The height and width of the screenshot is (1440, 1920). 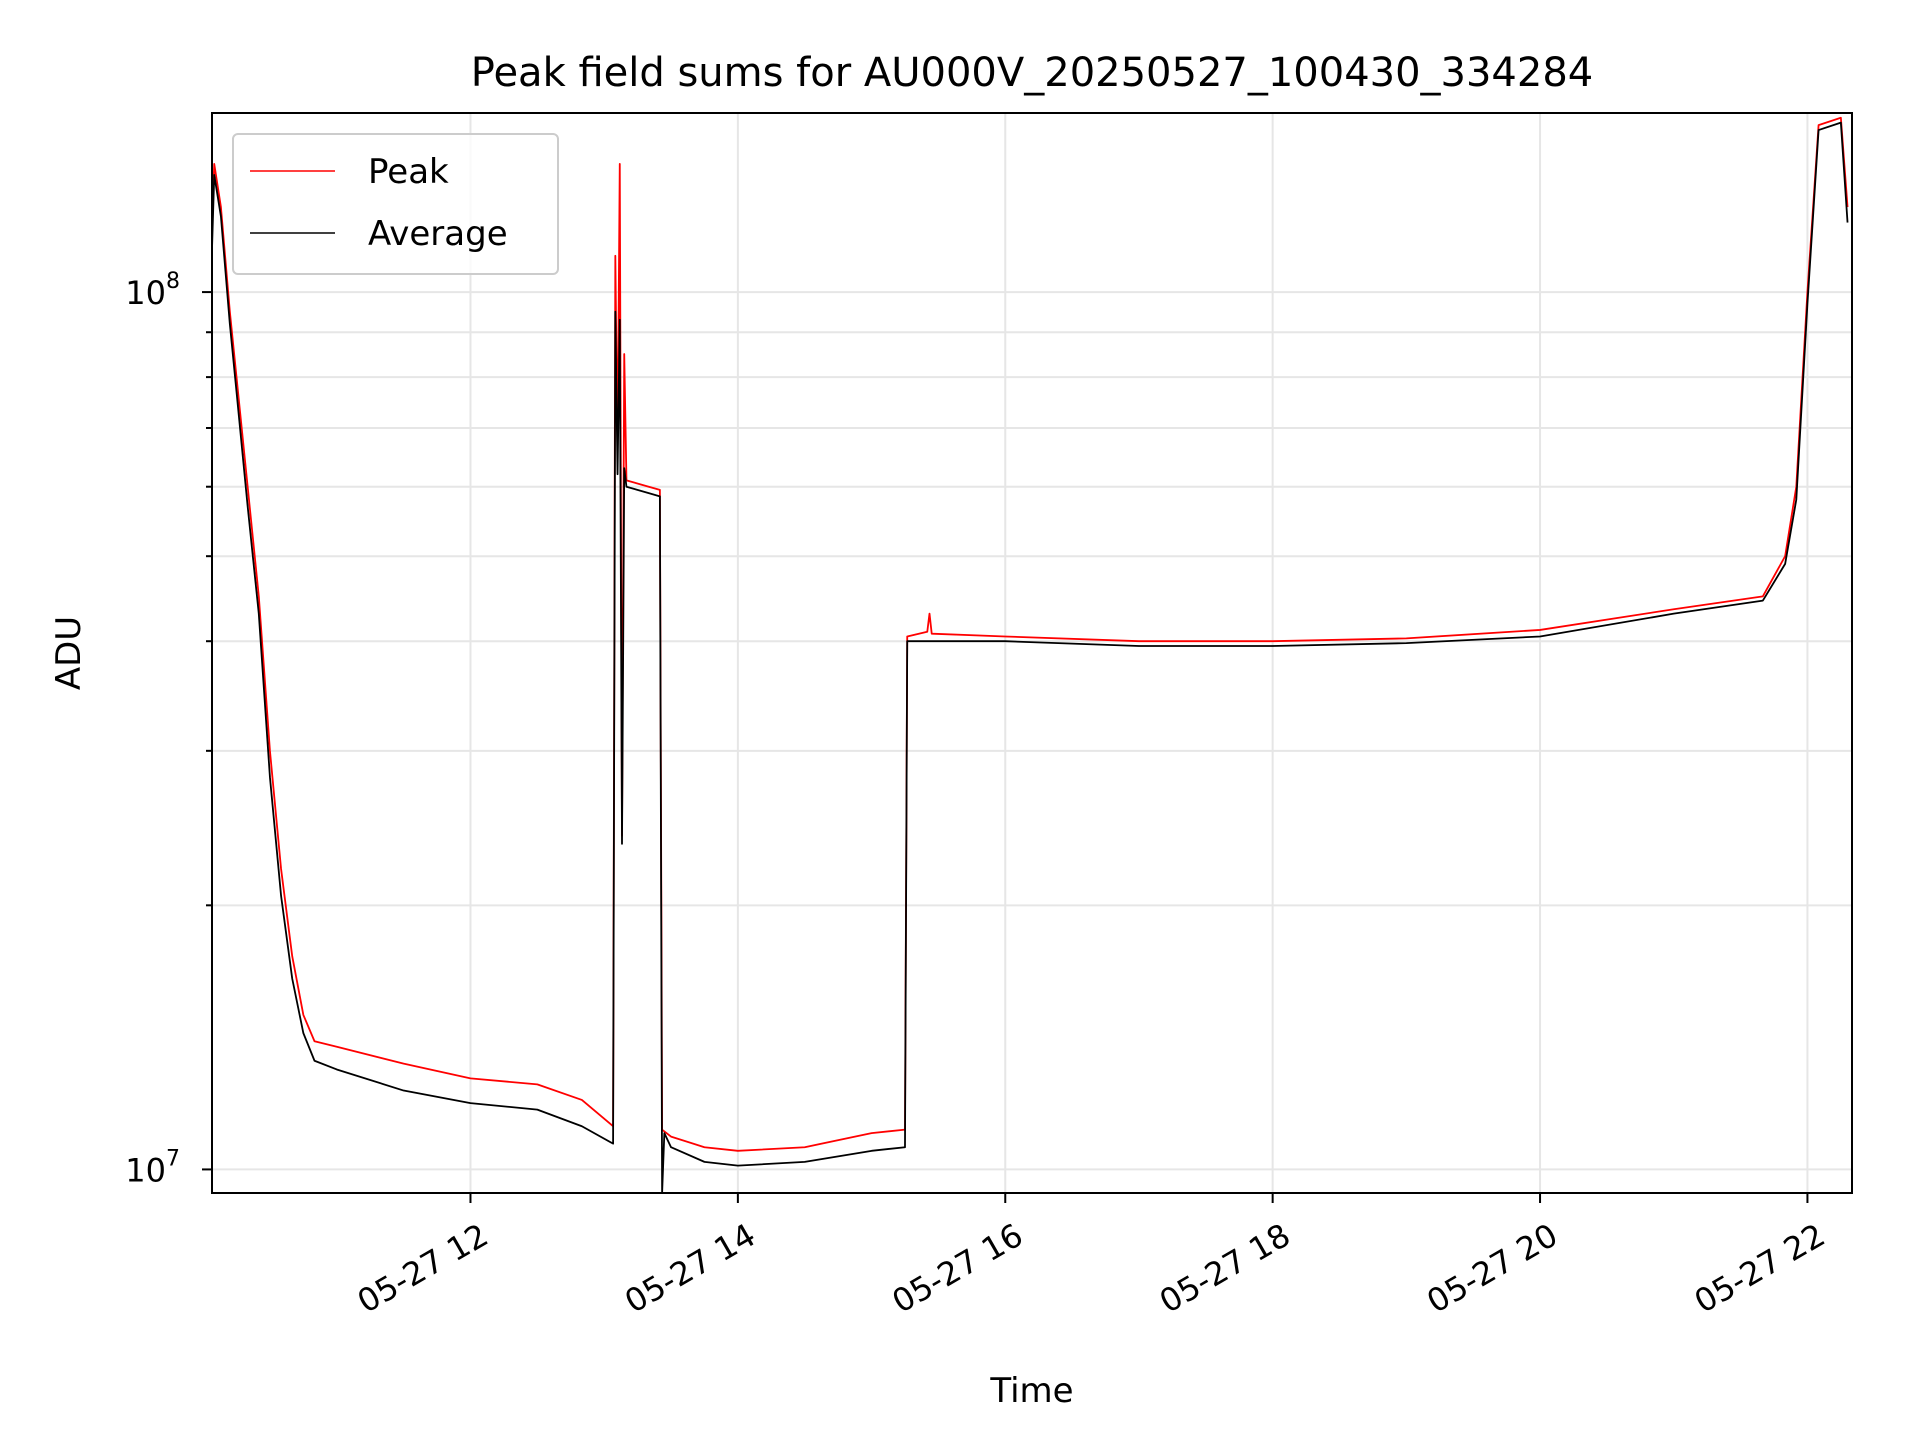 I want to click on legend: Peak Average, so click(x=395, y=204).